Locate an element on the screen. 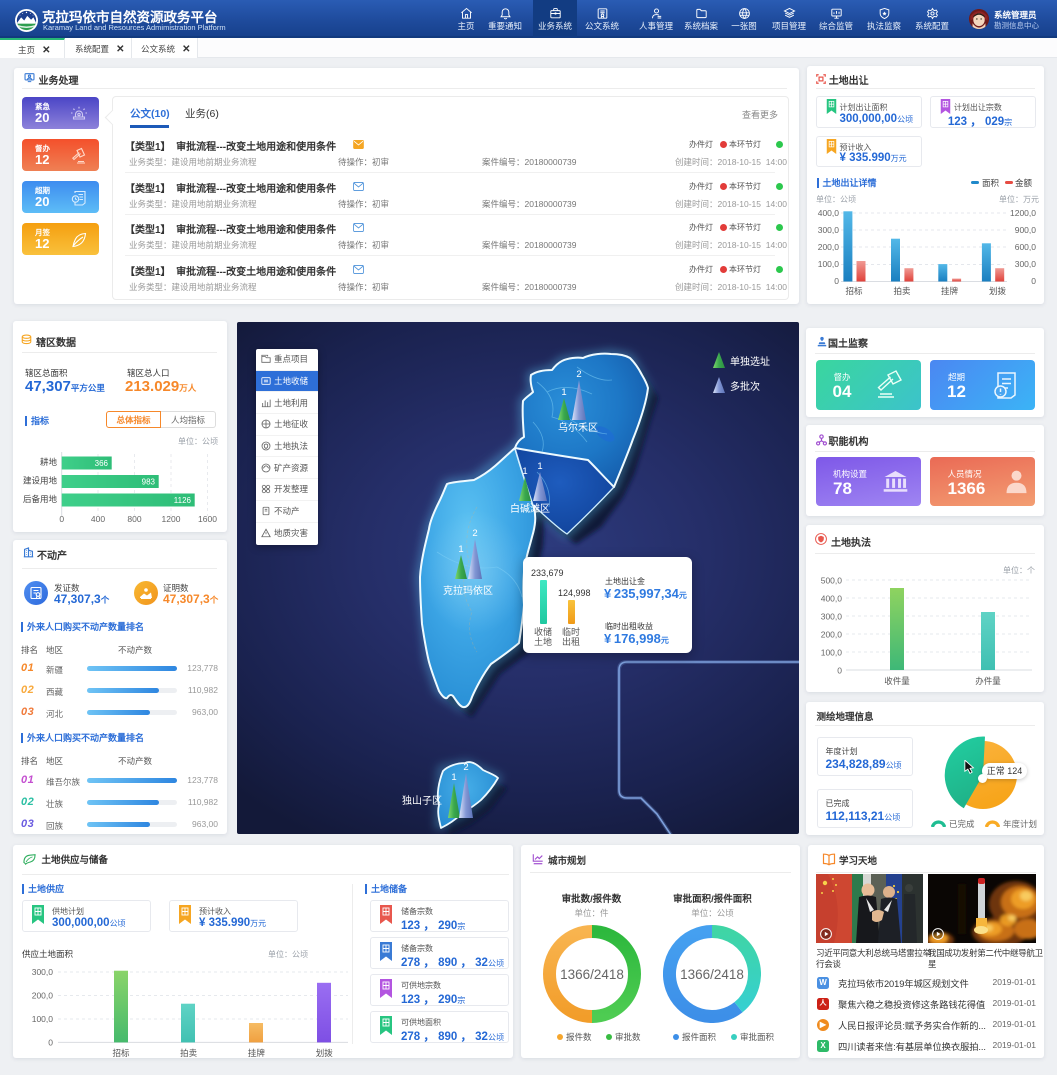 The height and width of the screenshot is (1075, 1057). svg-text: 办件量 is located at coordinates (988, 681).